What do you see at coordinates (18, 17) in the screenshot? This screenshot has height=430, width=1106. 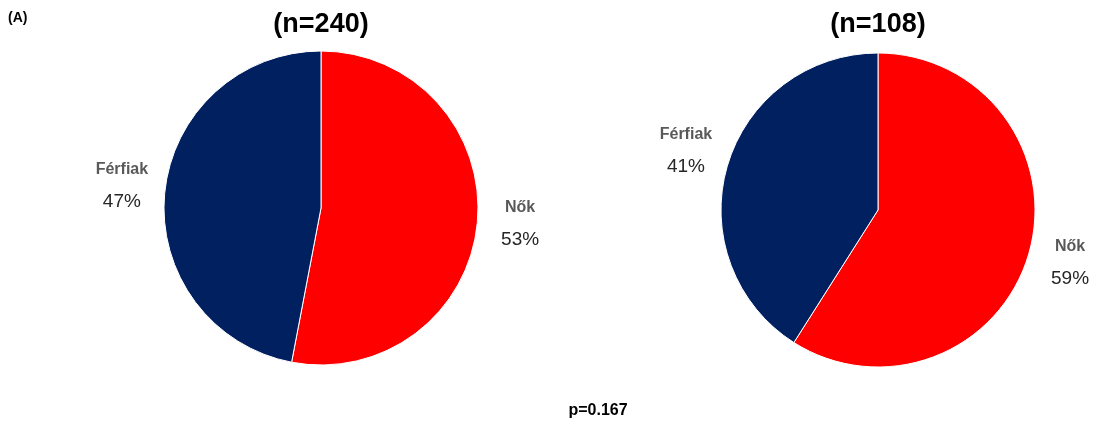 I see `text: (A)` at bounding box center [18, 17].